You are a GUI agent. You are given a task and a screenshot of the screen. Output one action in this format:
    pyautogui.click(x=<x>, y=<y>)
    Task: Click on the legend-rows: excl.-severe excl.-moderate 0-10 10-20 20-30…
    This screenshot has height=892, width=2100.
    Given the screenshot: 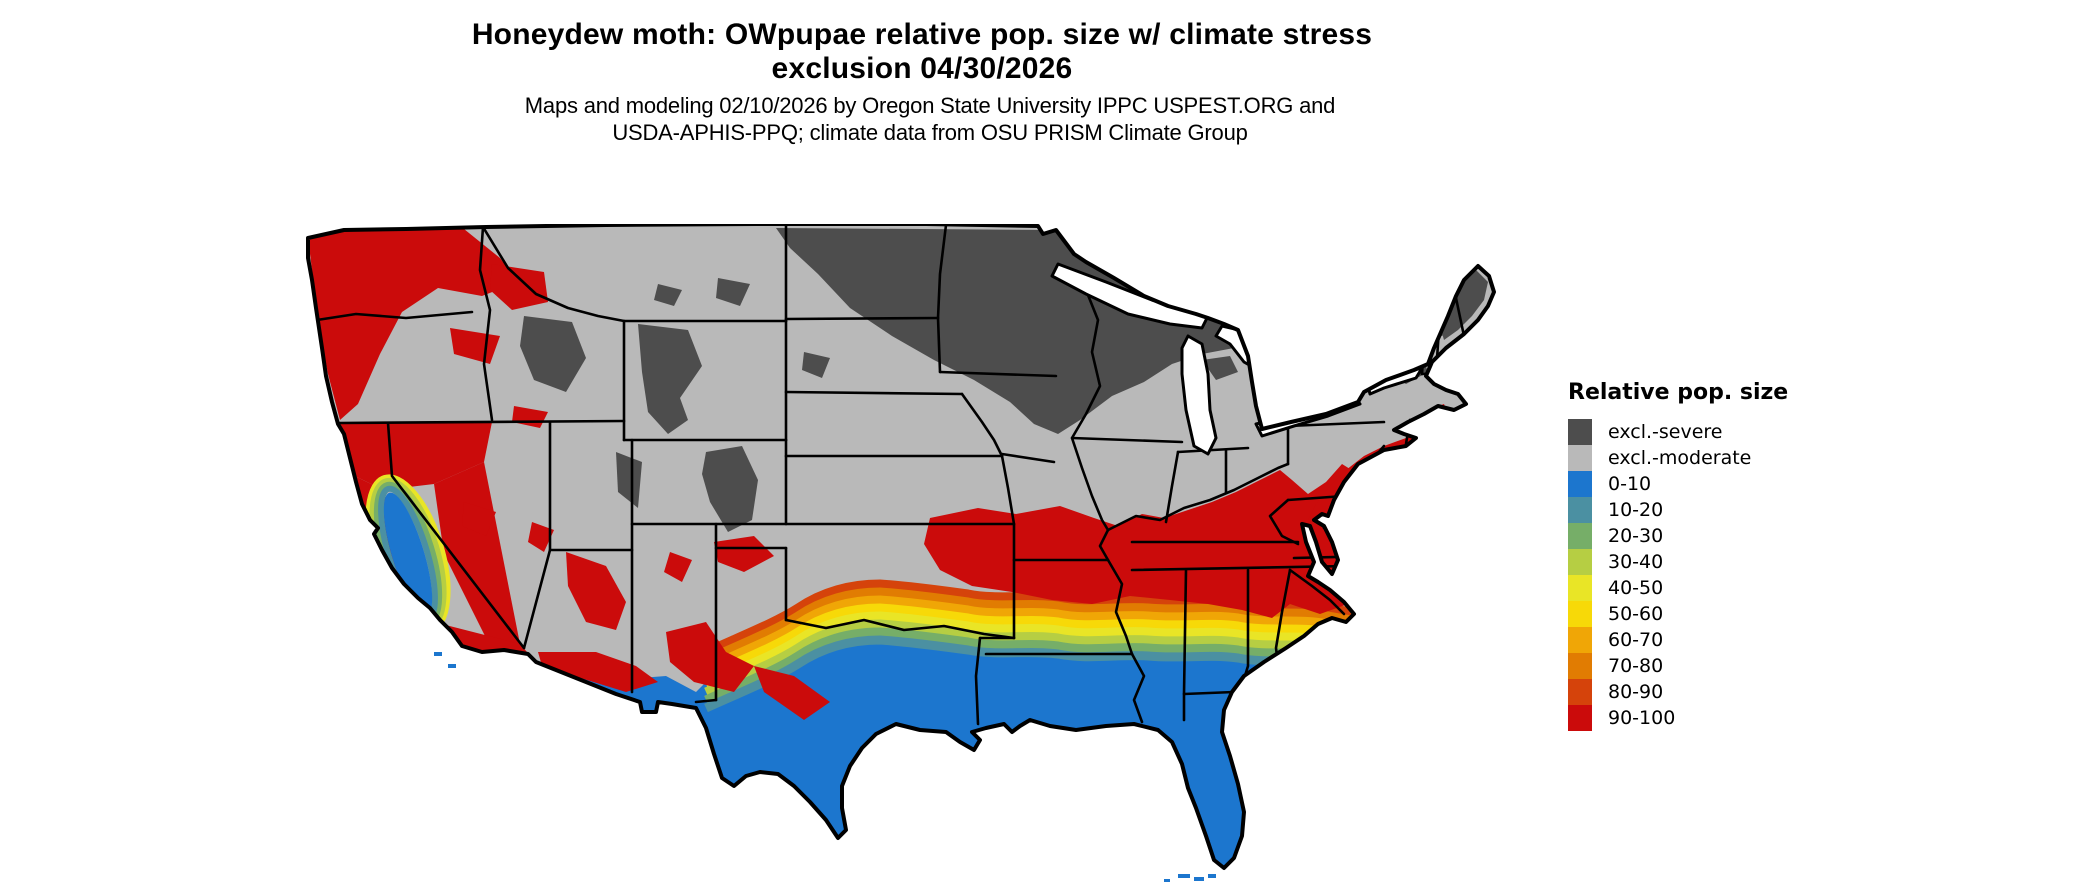 What is the action you would take?
    pyautogui.click(x=1678, y=575)
    